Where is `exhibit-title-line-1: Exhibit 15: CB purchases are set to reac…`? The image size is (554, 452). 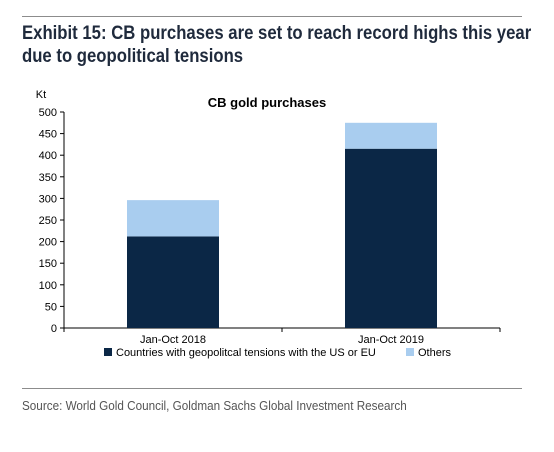
exhibit-title-line-1: Exhibit 15: CB purchases are set to reac… is located at coordinates (277, 33).